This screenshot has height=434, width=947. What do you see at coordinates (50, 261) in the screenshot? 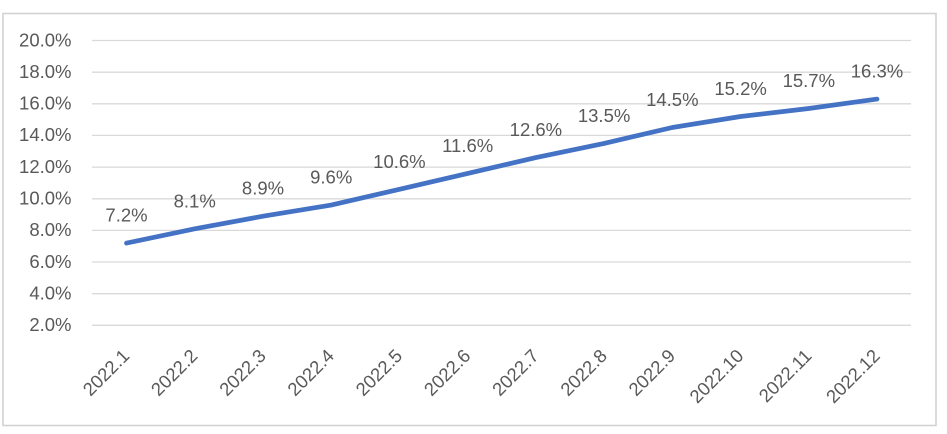
I see `svg-text: 6.0%` at bounding box center [50, 261].